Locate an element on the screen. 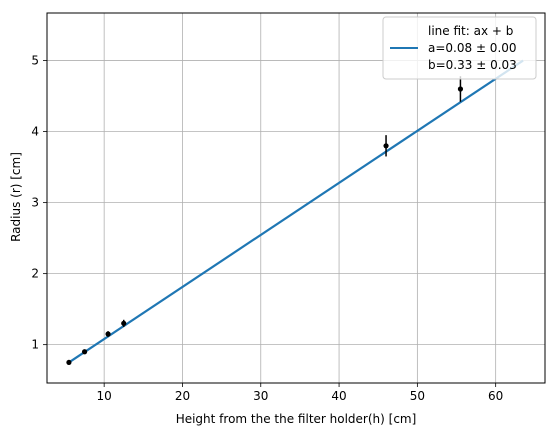 The width and height of the screenshot is (557, 436). y-tick-label: 3 is located at coordinates (35, 203).